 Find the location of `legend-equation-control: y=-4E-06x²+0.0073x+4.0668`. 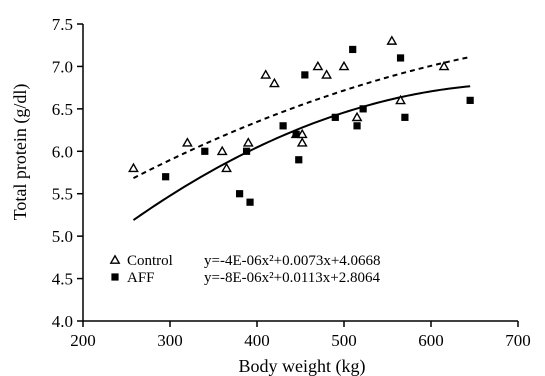

legend-equation-control: y=-4E-06x²+0.0073x+4.0668 is located at coordinates (292, 261).